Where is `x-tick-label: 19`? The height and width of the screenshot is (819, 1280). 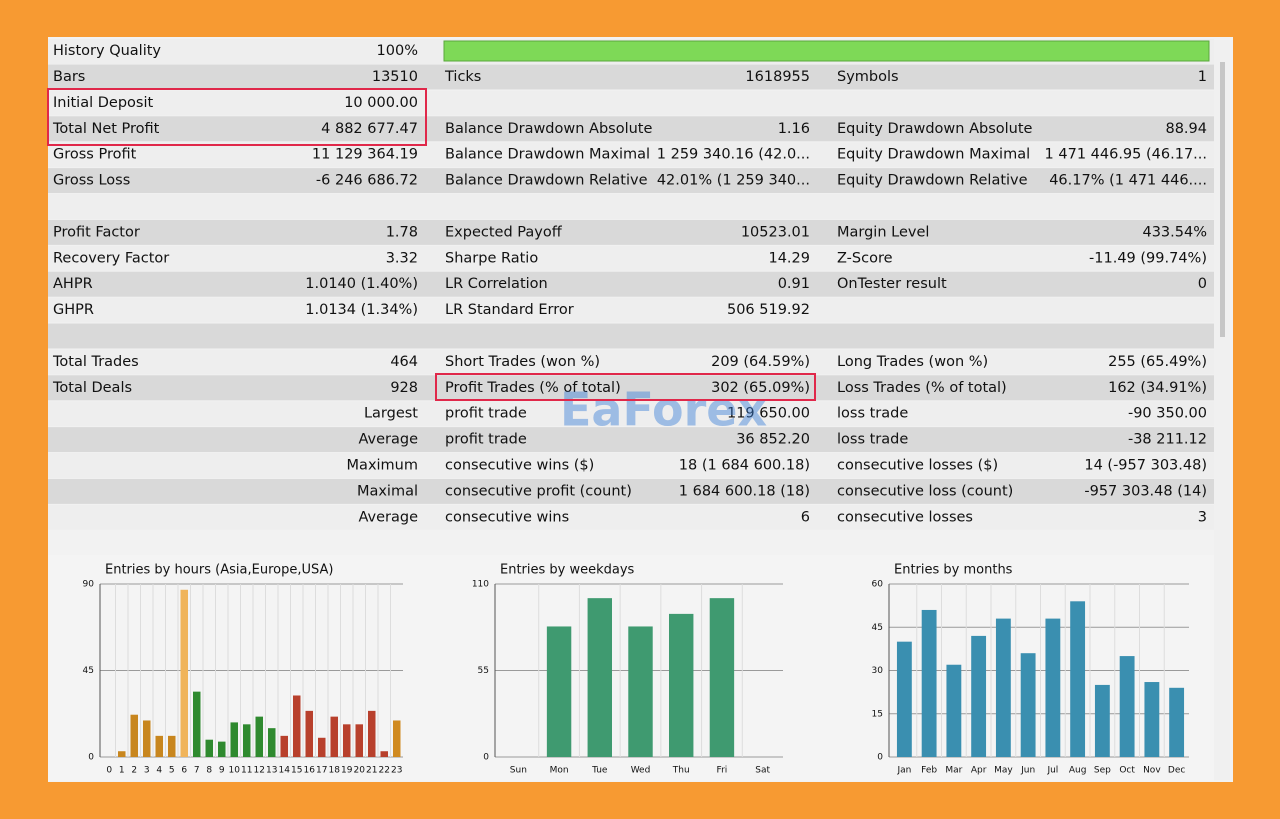
x-tick-label: 19 is located at coordinates (347, 771).